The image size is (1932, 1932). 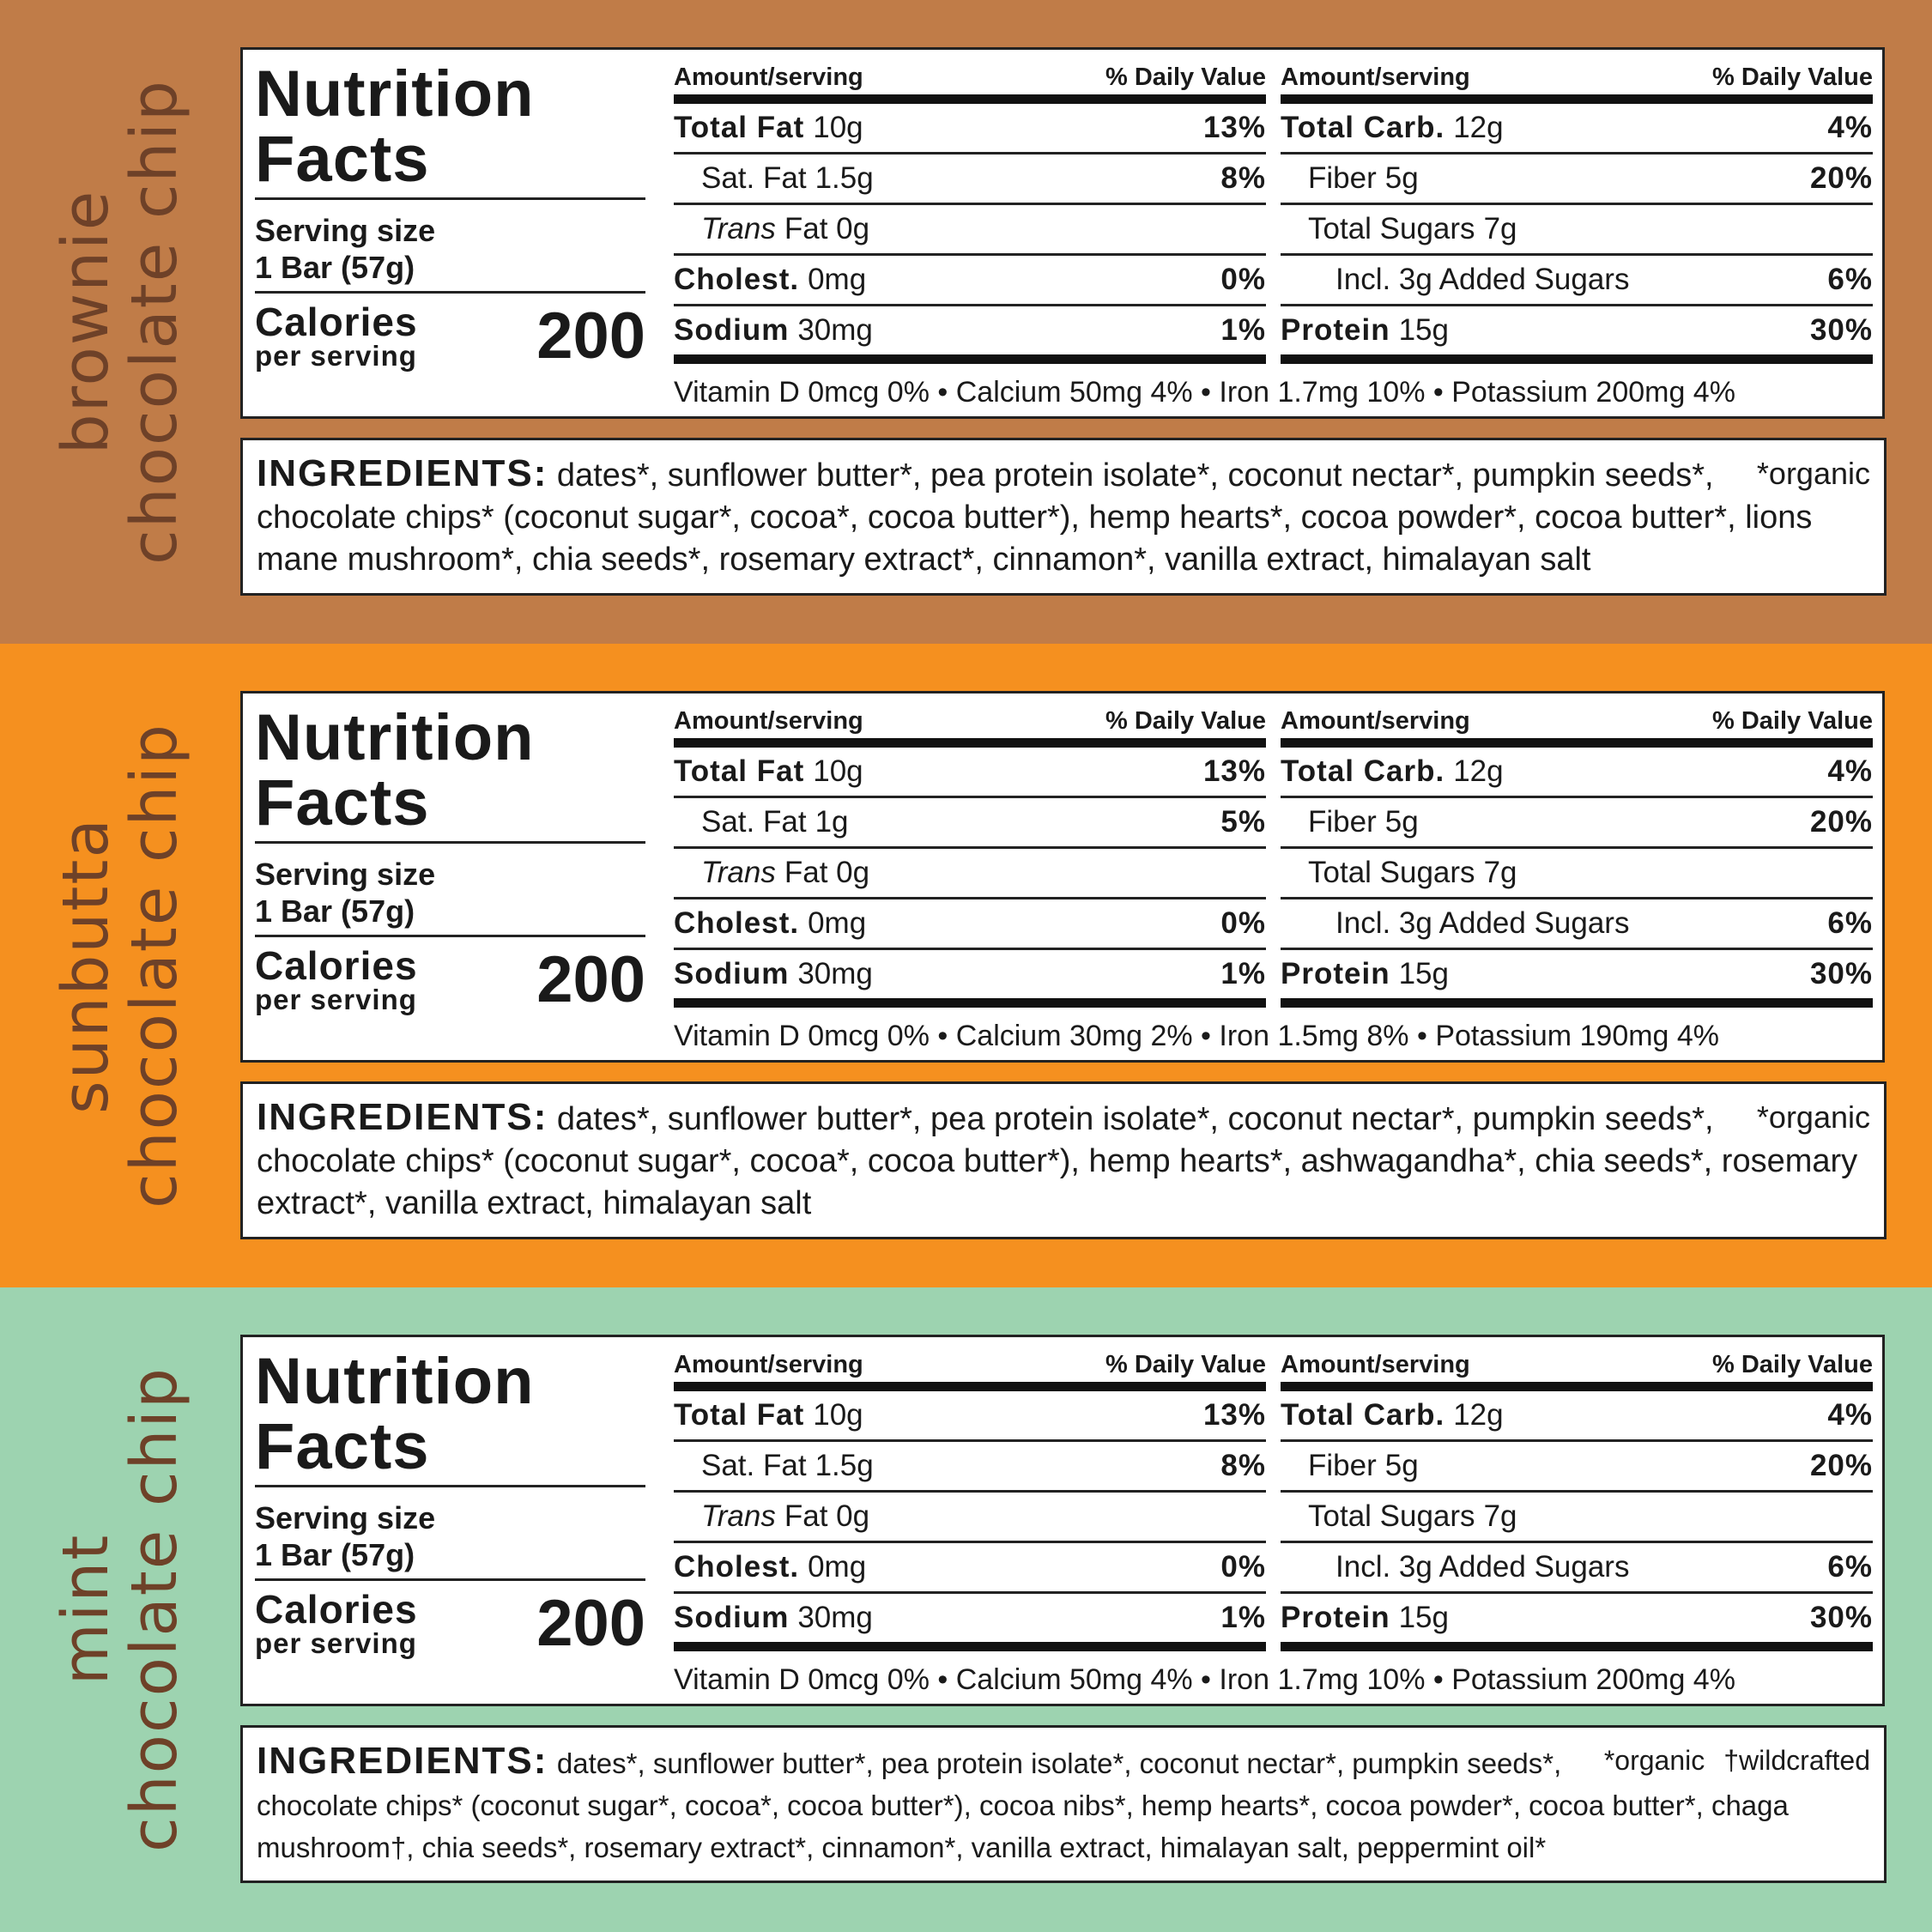 I want to click on calories-label: Calories, so click(x=337, y=321).